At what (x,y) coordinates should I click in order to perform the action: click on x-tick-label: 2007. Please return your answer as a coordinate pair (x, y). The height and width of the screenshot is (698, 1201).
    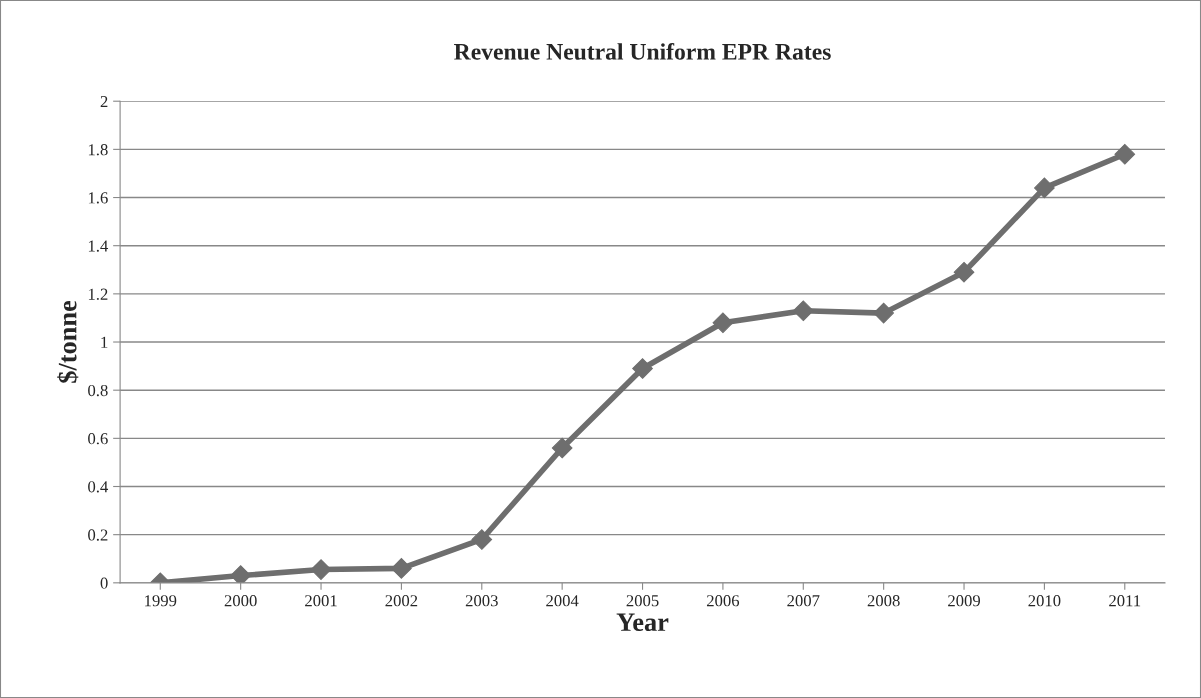
    Looking at the image, I should click on (803, 601).